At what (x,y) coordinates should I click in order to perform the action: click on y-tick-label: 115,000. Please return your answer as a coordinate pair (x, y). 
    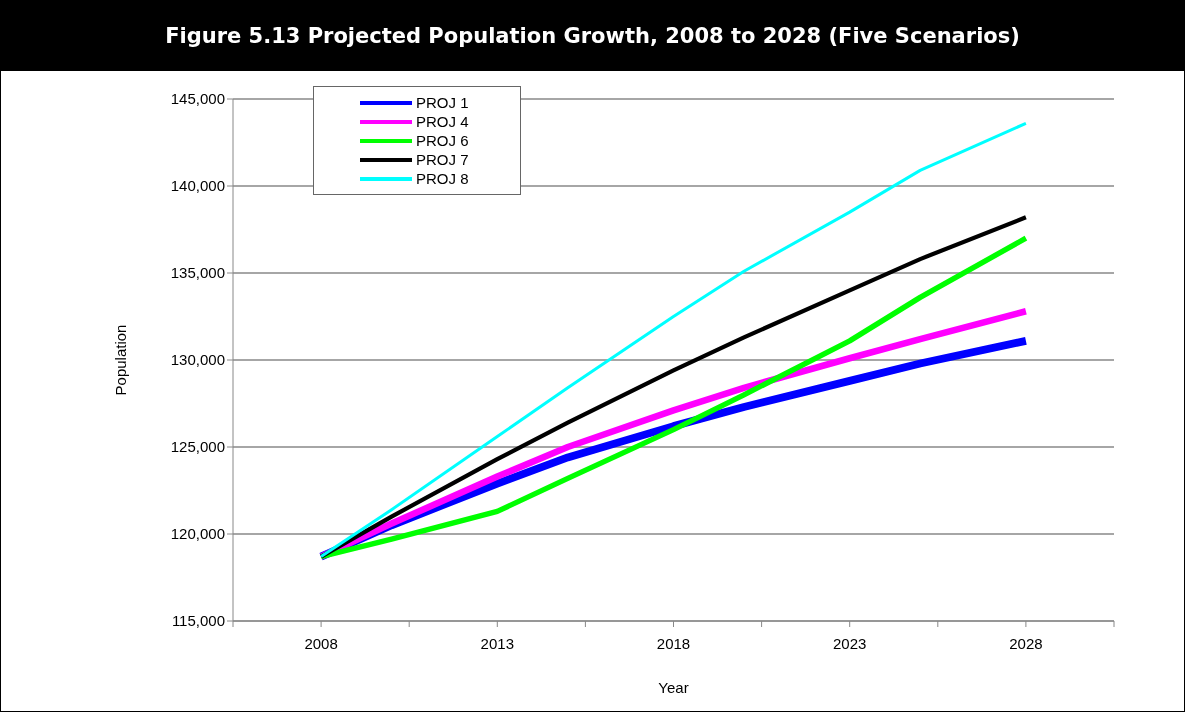
    Looking at the image, I should click on (198, 621).